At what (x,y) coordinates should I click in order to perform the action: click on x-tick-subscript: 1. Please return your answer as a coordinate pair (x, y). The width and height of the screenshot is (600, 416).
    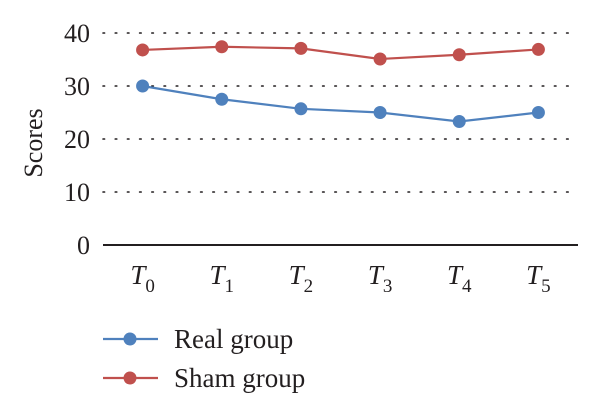
    Looking at the image, I should click on (230, 286).